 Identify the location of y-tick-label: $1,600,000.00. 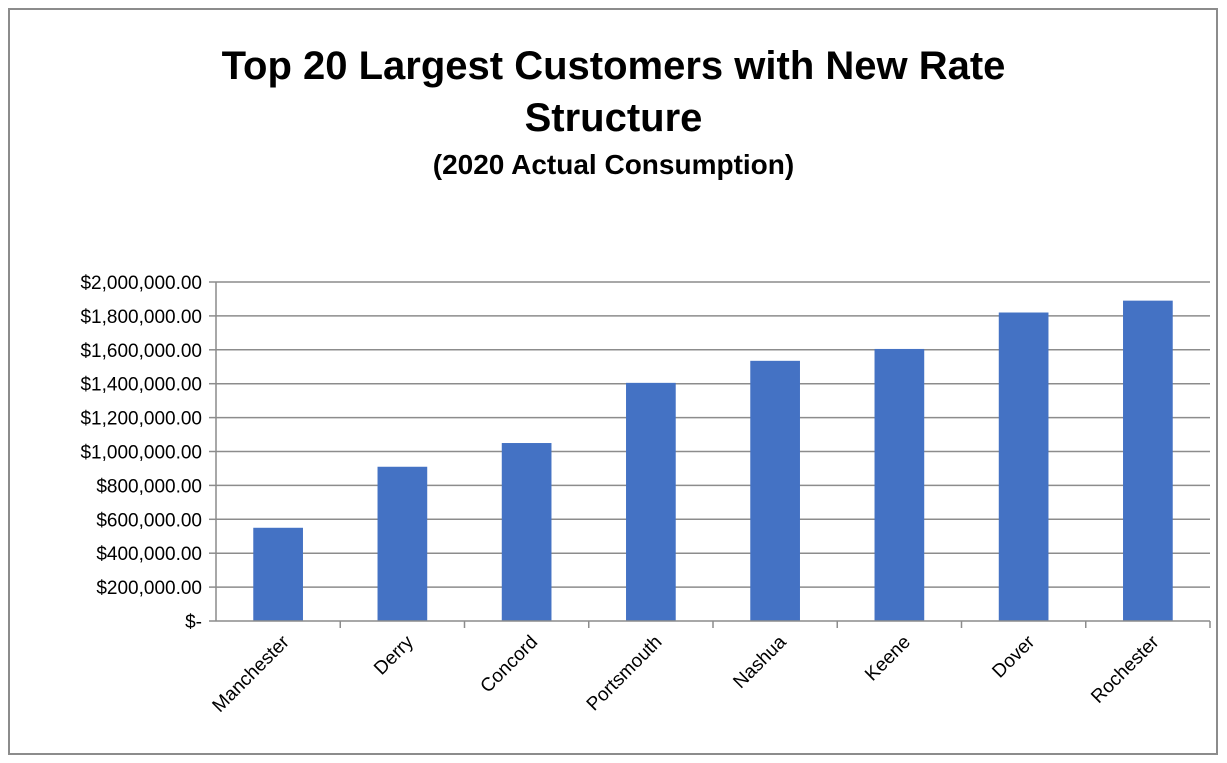
(141, 351).